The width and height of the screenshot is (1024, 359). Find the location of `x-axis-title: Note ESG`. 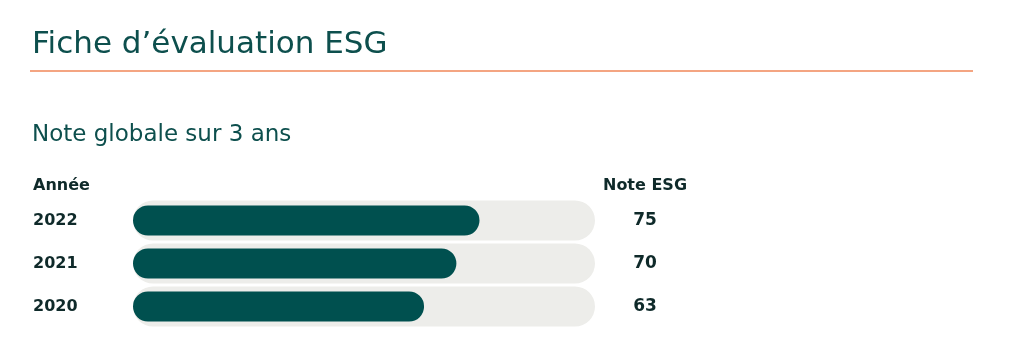

x-axis-title: Note ESG is located at coordinates (645, 185).